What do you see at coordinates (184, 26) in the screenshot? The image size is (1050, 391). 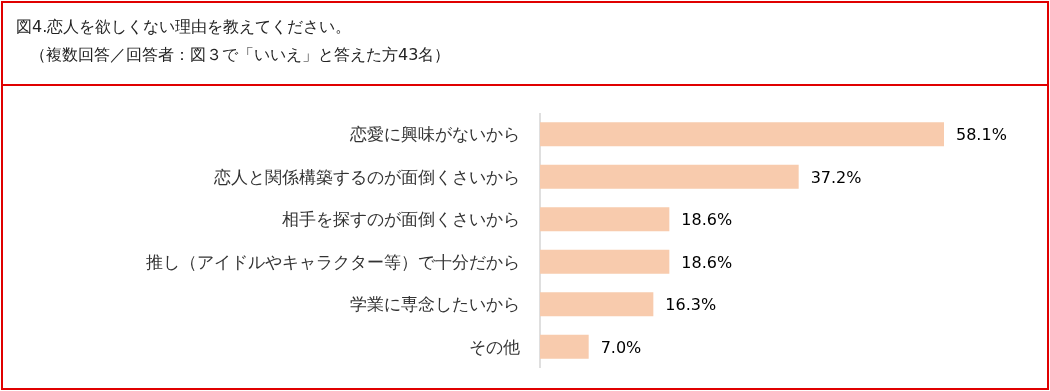 I see `text: 図4.恋人を欲しくない理由を教えてください。` at bounding box center [184, 26].